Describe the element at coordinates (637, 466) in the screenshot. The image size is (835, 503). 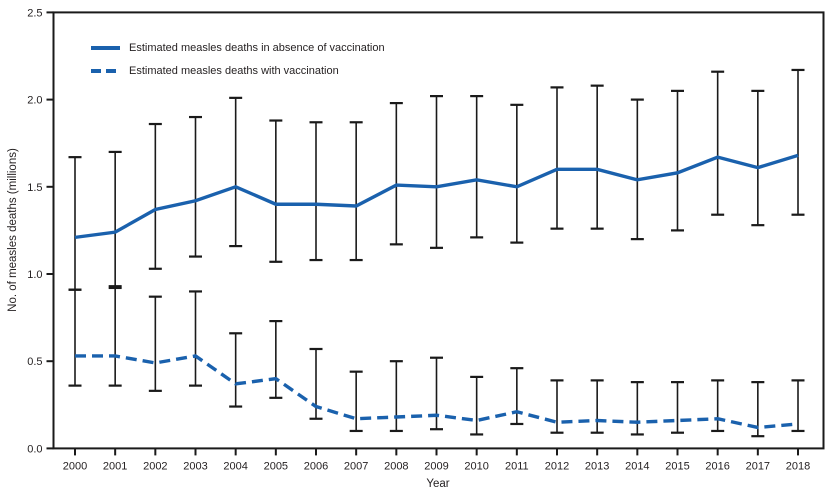
I see `x-tick-label: 2014` at that location.